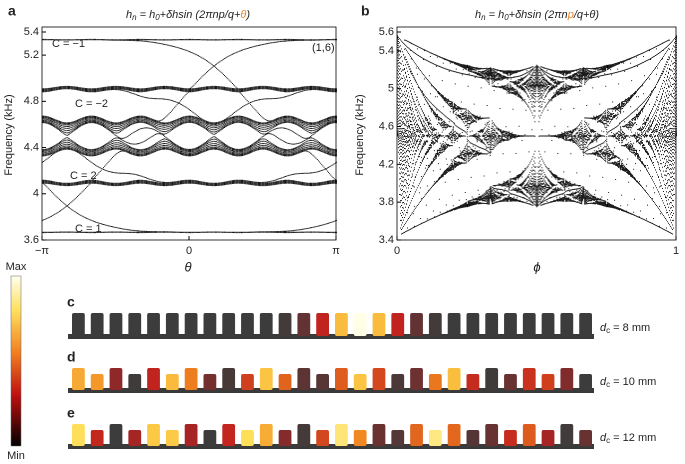 The image size is (685, 464). Describe the element at coordinates (628, 438) in the screenshot. I see `row-label: dc = 12 mm` at that location.